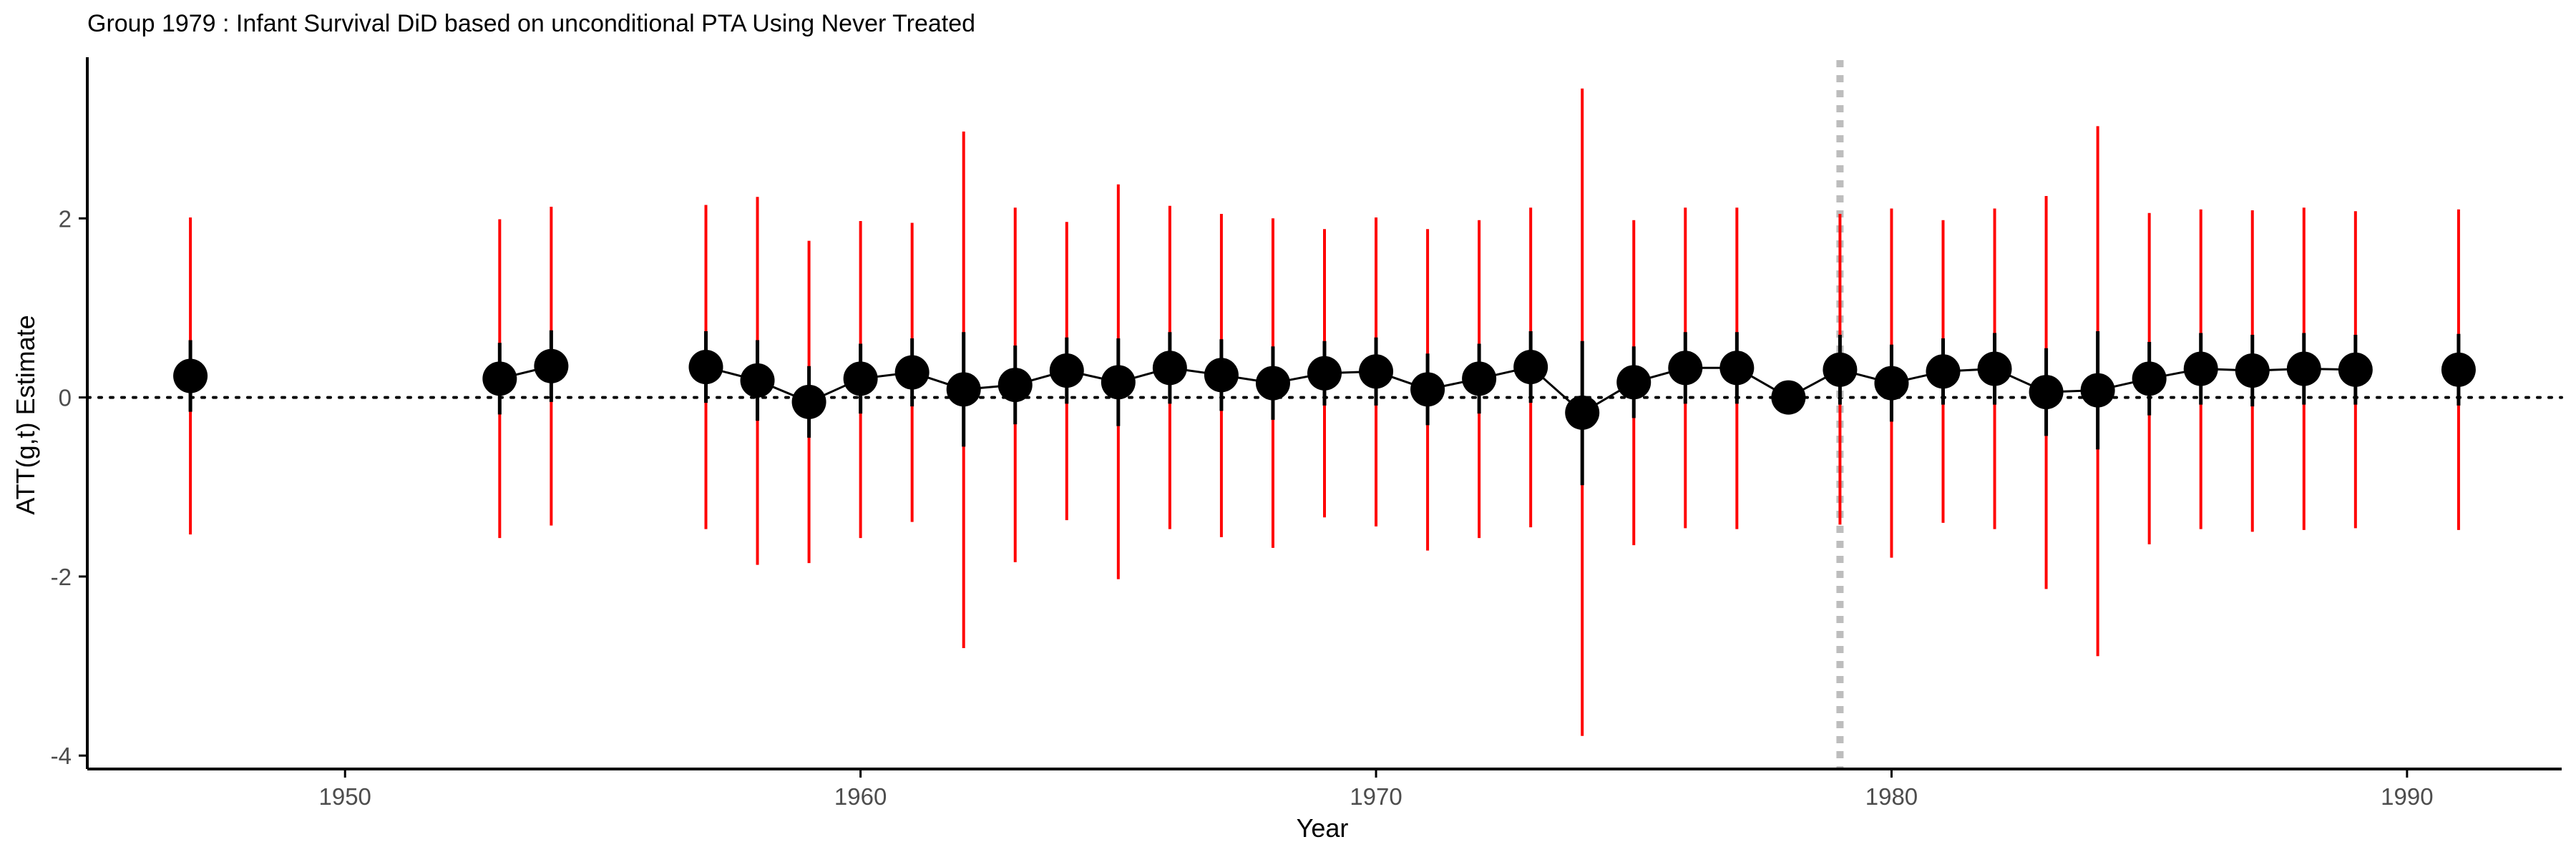 This screenshot has height=862, width=2576. Describe the element at coordinates (61, 756) in the screenshot. I see `y-tick-label: -4` at that location.